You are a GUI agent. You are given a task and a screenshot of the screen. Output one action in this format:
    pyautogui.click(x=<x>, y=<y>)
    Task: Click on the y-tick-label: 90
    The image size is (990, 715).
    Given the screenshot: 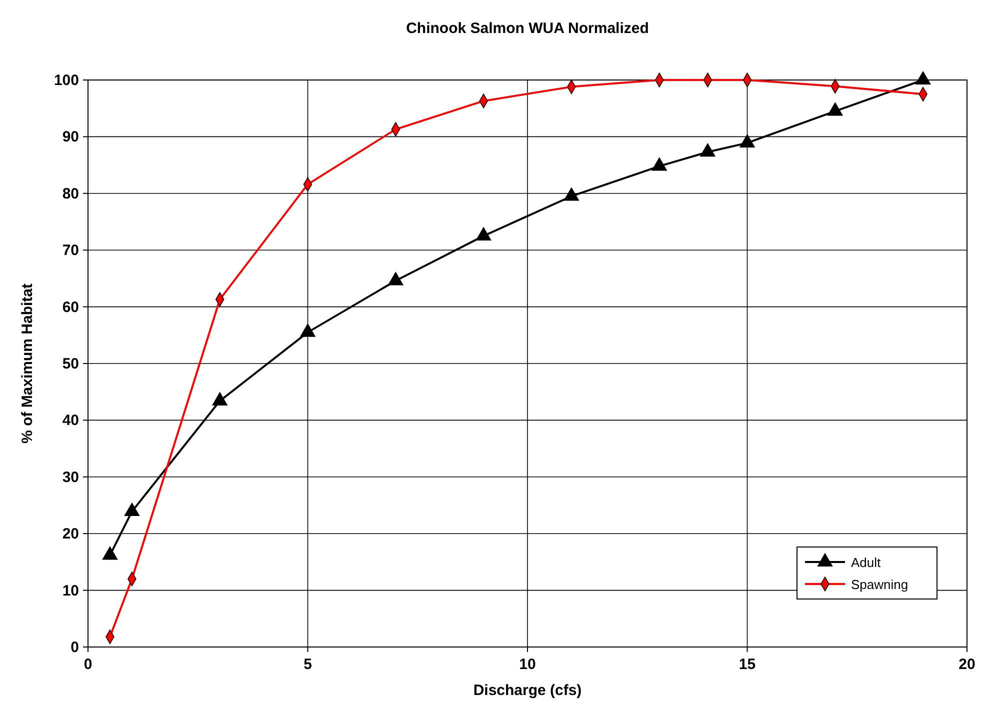 What is the action you would take?
    pyautogui.click(x=70, y=137)
    